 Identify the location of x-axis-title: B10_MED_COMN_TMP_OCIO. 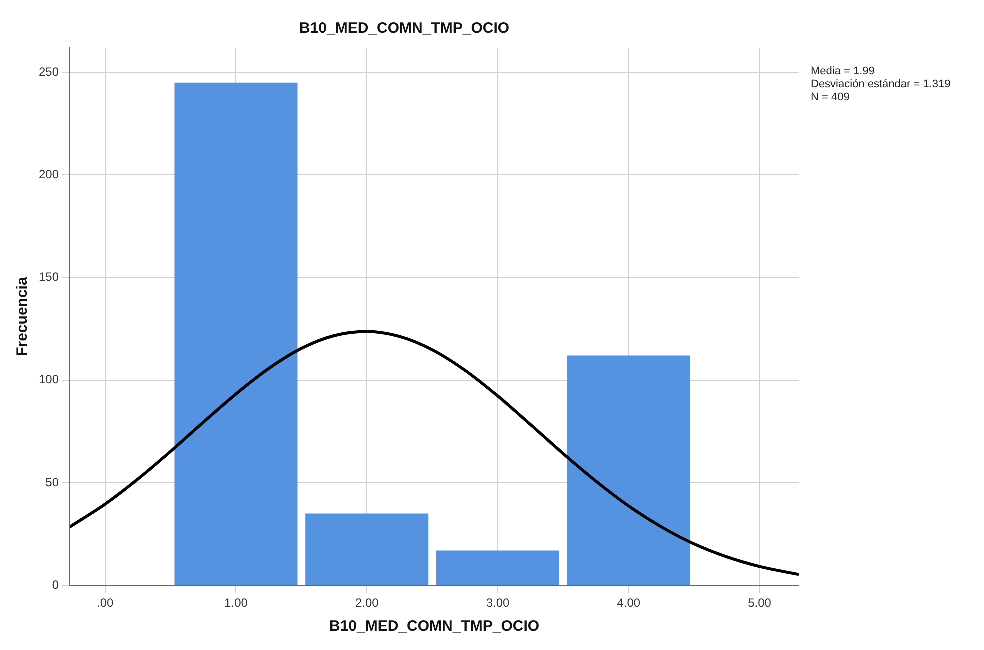
(434, 627).